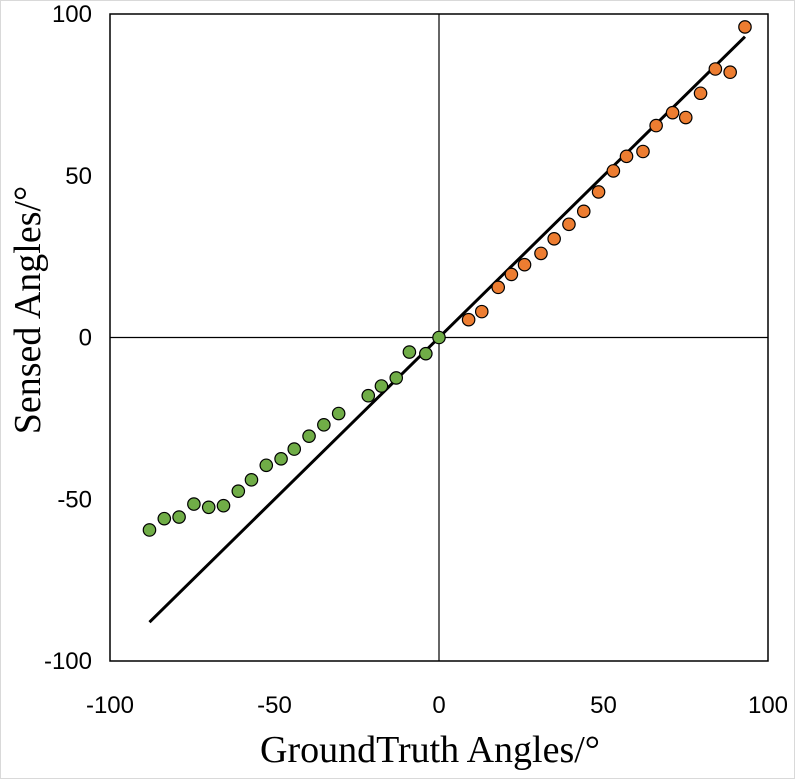 The width and height of the screenshot is (795, 779). I want to click on x-tick-label: -50, so click(274, 705).